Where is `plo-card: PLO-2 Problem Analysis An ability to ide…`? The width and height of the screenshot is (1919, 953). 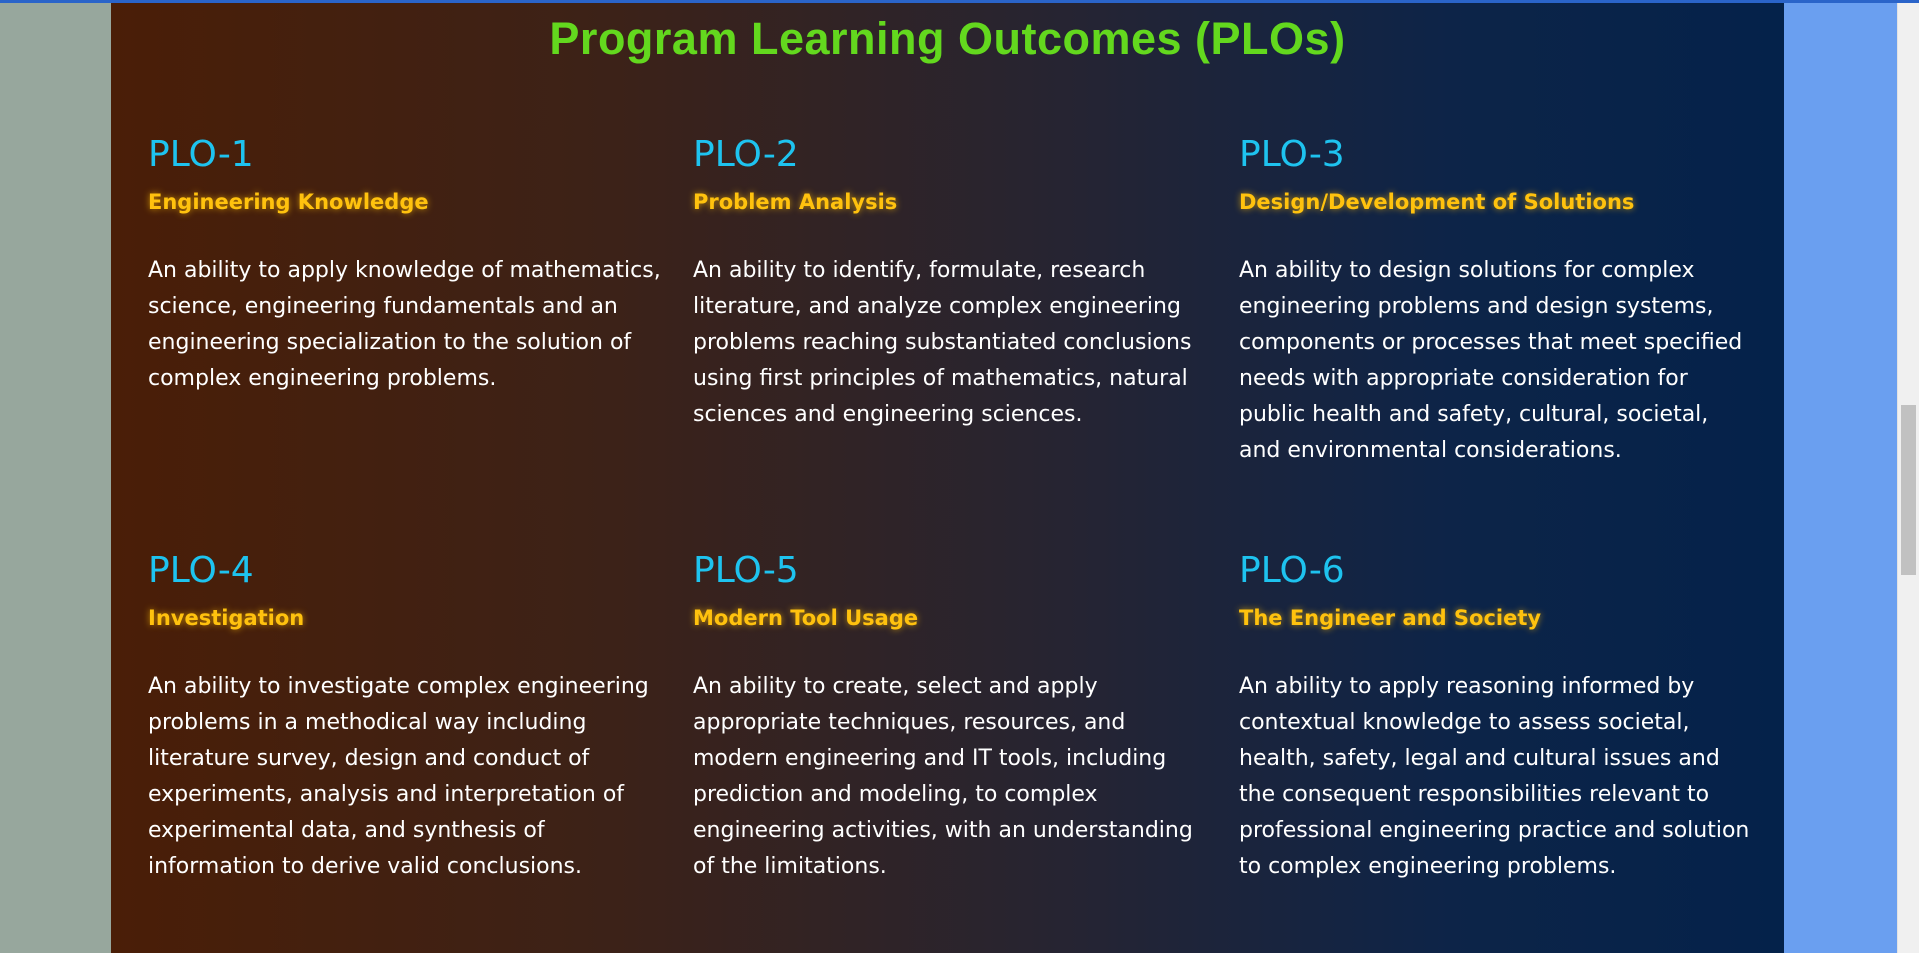
plo-card: PLO-2 Problem Analysis An ability to ide… is located at coordinates (945, 283).